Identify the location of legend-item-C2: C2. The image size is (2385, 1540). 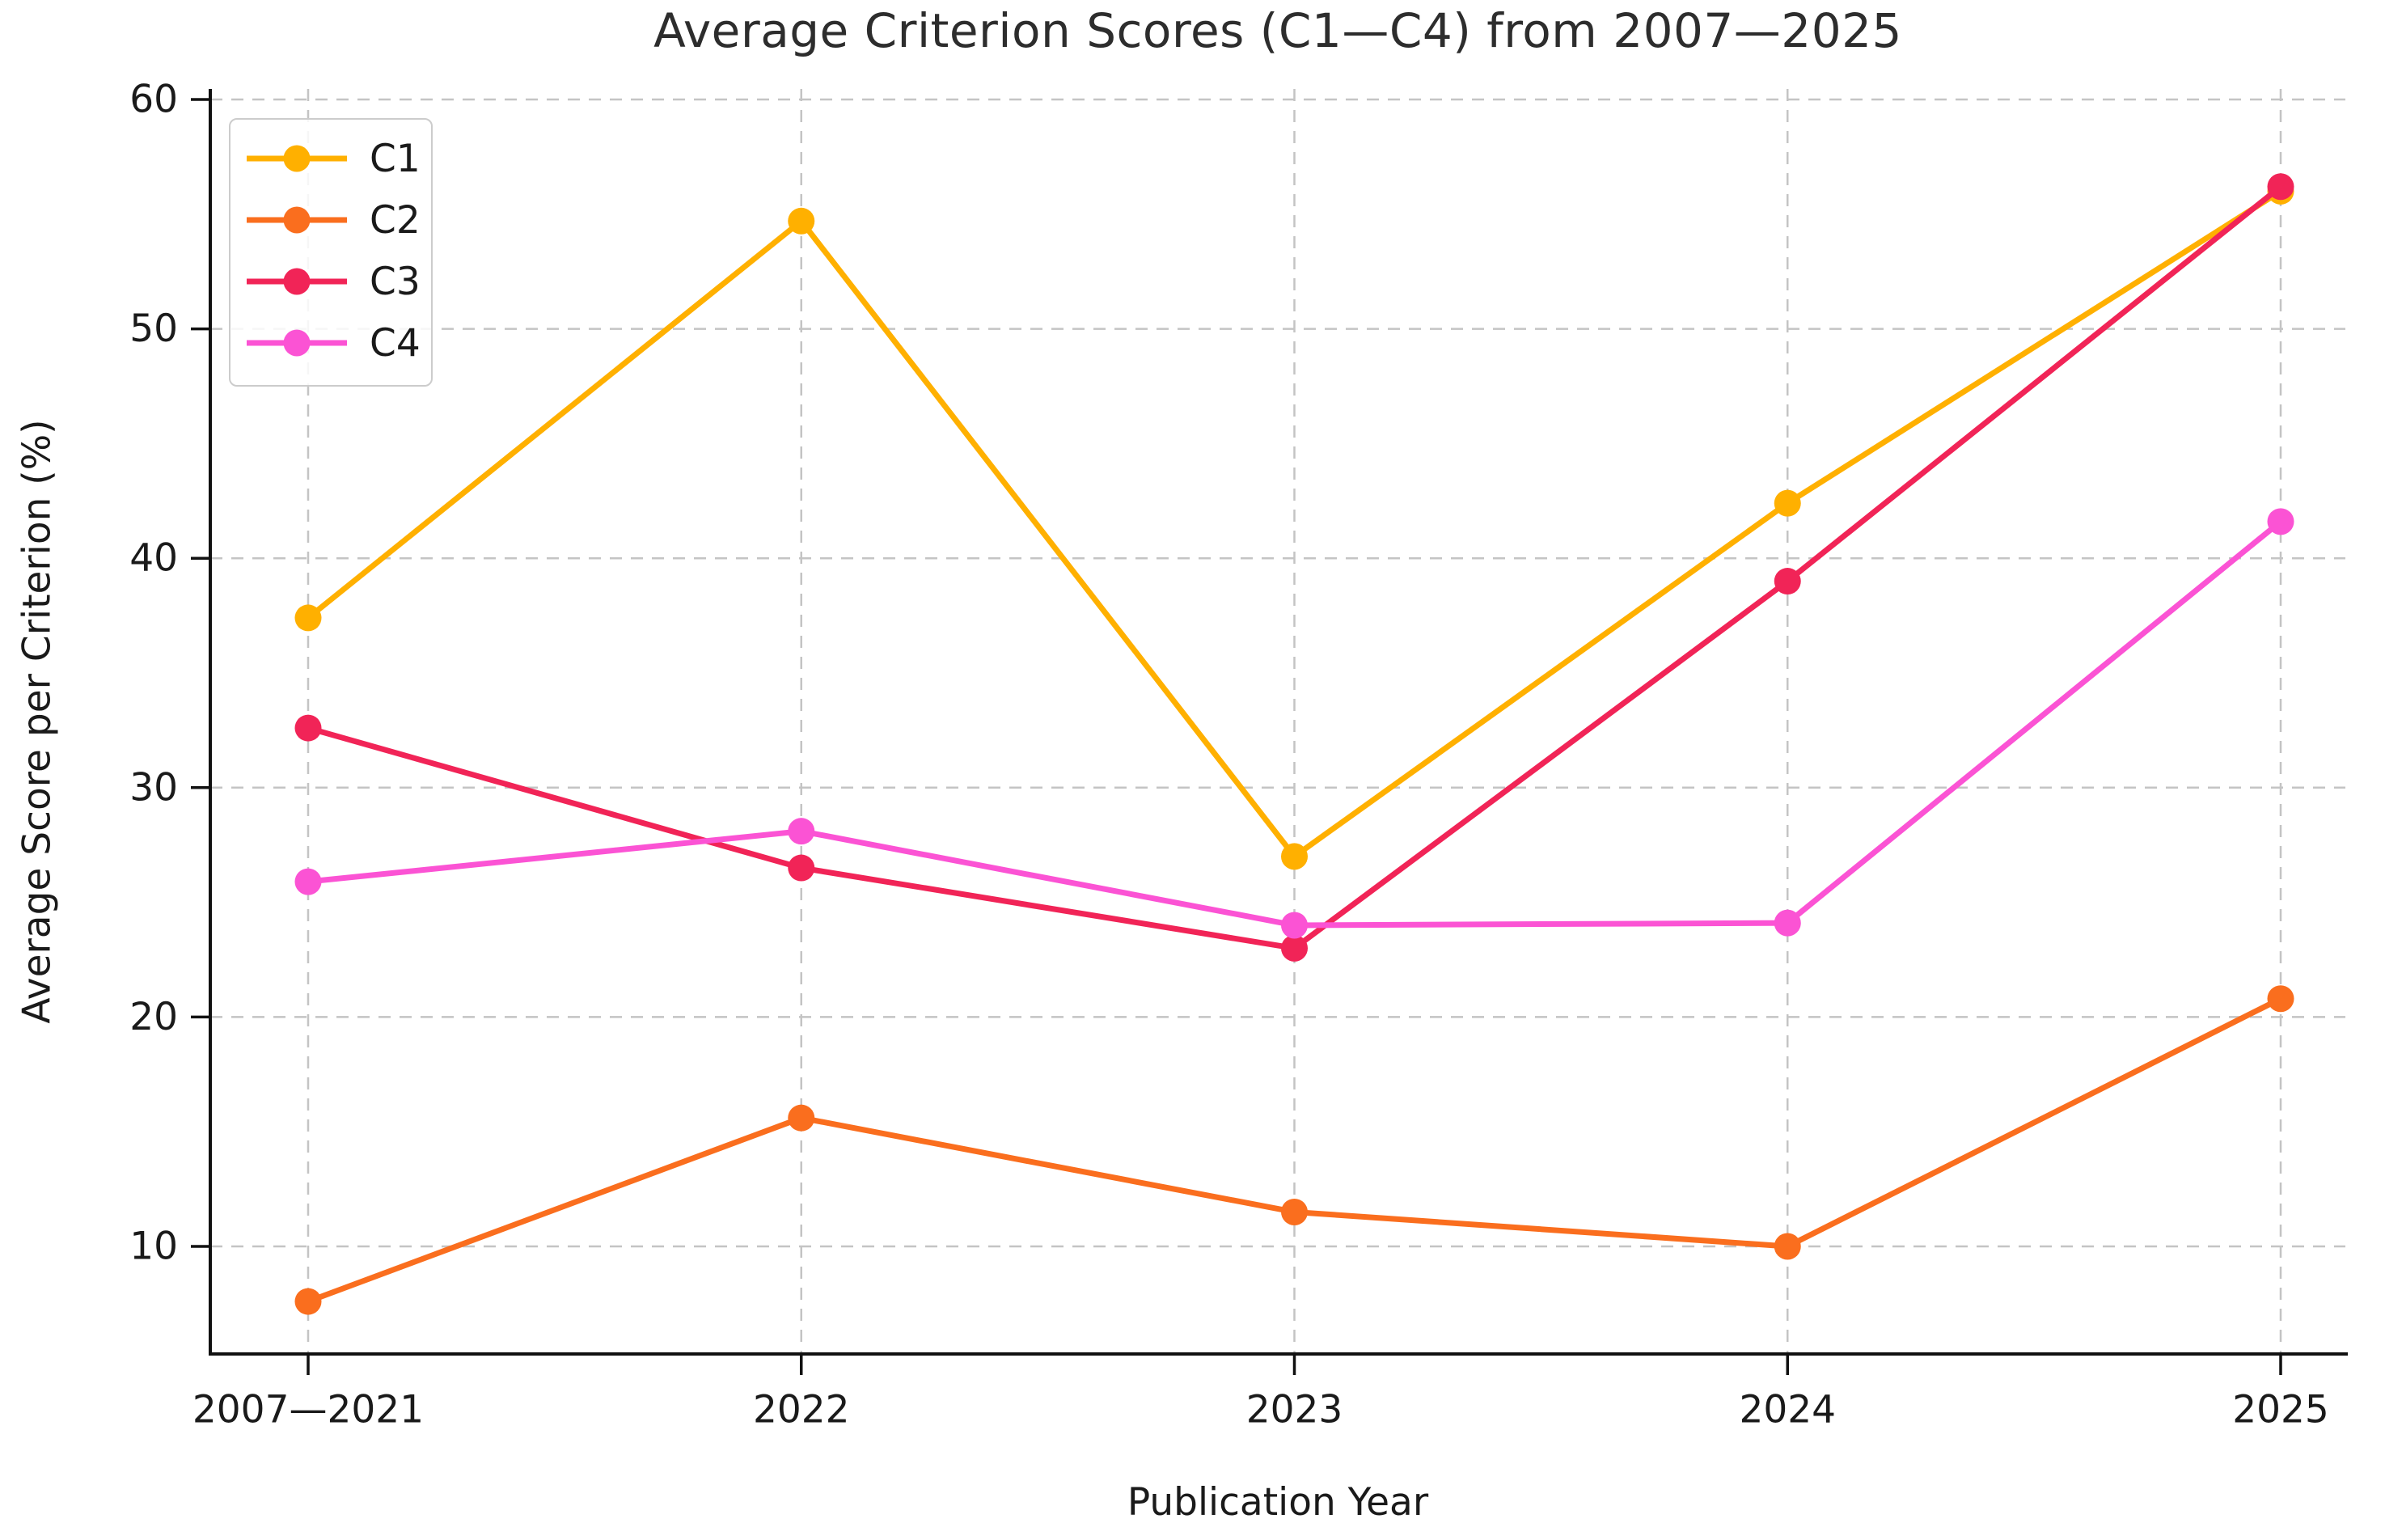
(330, 220).